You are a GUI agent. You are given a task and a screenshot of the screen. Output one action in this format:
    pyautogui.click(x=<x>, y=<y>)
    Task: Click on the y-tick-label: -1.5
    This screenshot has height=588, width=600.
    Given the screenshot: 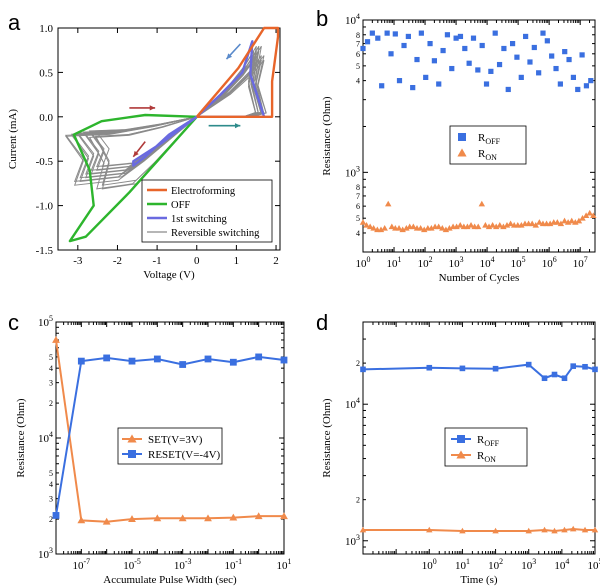 What is the action you would take?
    pyautogui.click(x=45, y=251)
    